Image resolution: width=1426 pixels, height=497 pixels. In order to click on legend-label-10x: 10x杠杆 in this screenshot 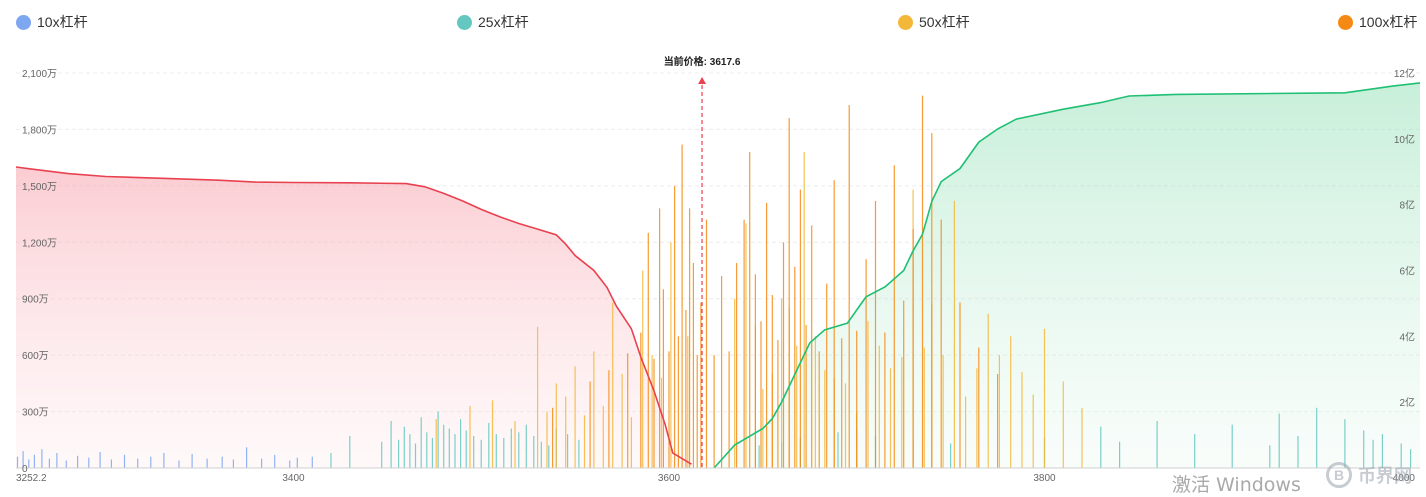, I will do `click(62, 22)`.